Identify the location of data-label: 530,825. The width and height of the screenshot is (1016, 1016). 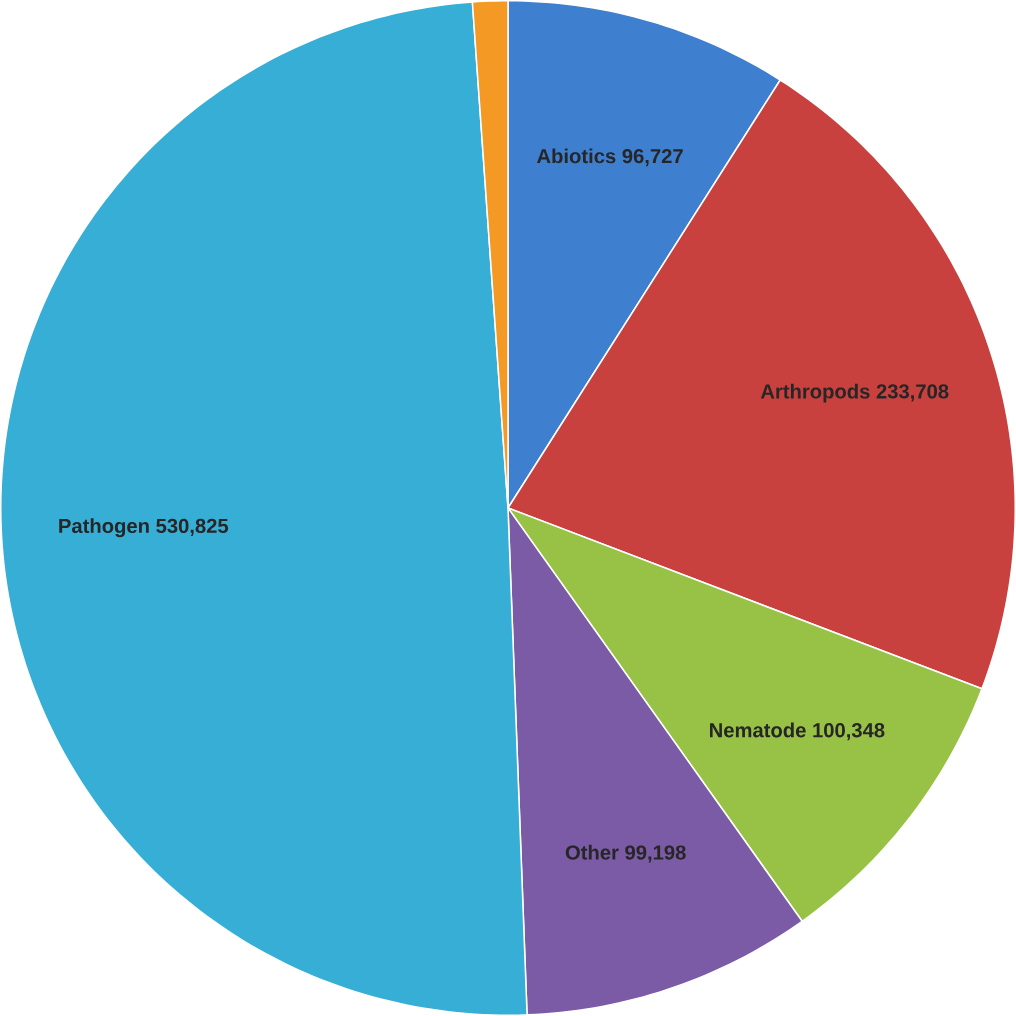
(192, 527).